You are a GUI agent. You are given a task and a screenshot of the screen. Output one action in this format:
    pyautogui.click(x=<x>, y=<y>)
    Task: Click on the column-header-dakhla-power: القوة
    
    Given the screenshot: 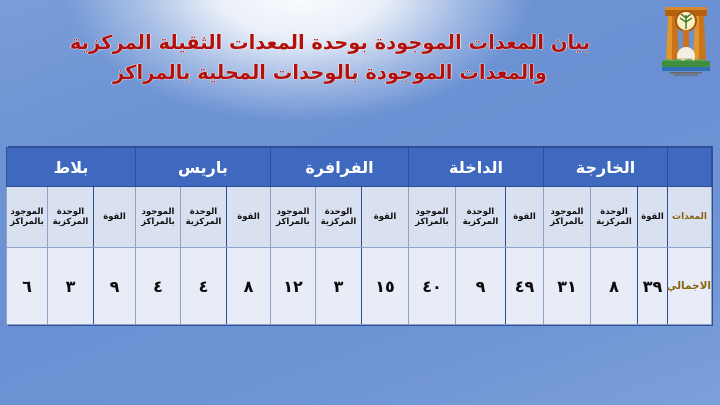 What is the action you would take?
    pyautogui.click(x=524, y=217)
    